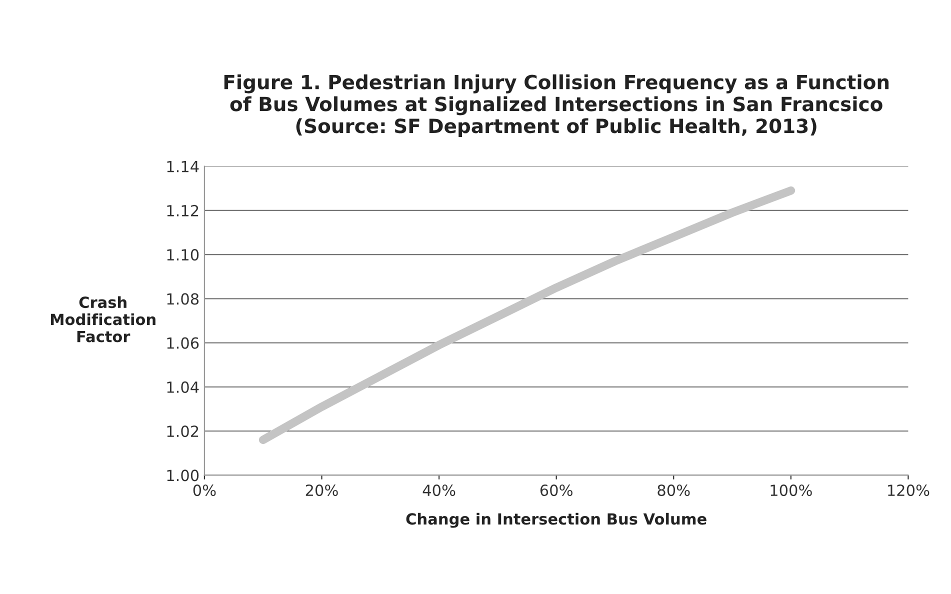 The width and height of the screenshot is (951, 594). Describe the element at coordinates (322, 490) in the screenshot. I see `x-tick-label: 20%` at that location.